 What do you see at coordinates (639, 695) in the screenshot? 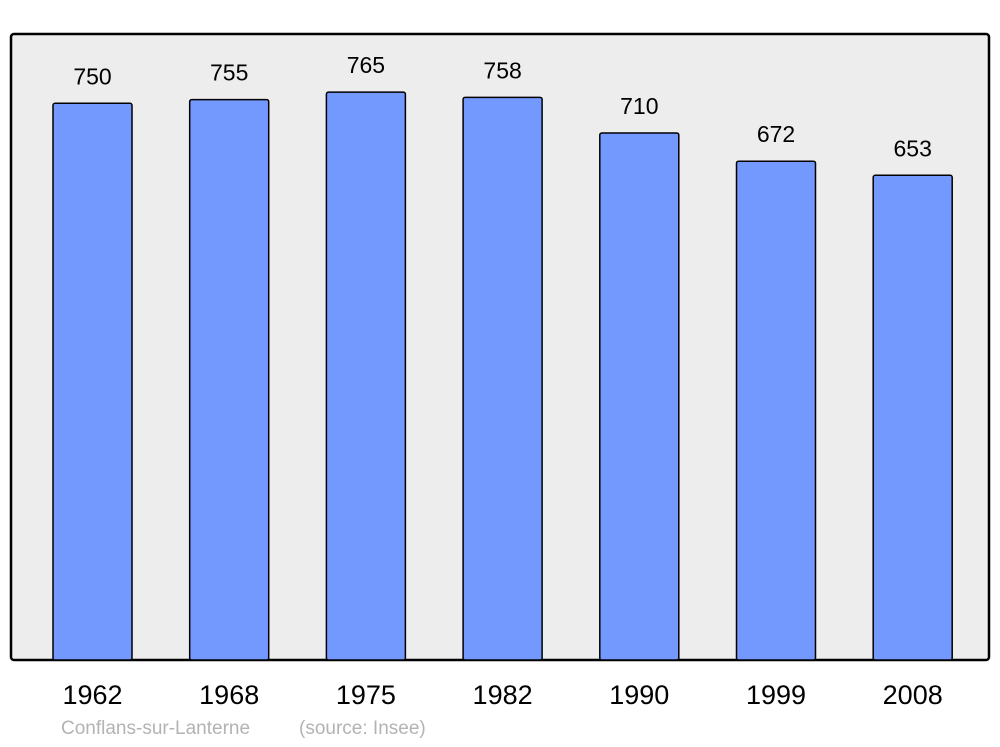
I see `x-tick-label: 1990` at bounding box center [639, 695].